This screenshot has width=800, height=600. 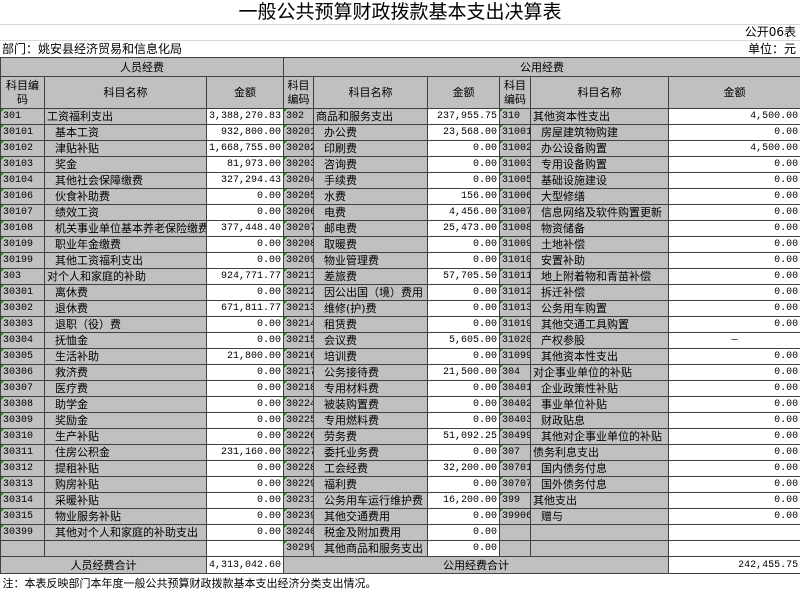 I want to click on item-code: 39906, so click(x=515, y=516).